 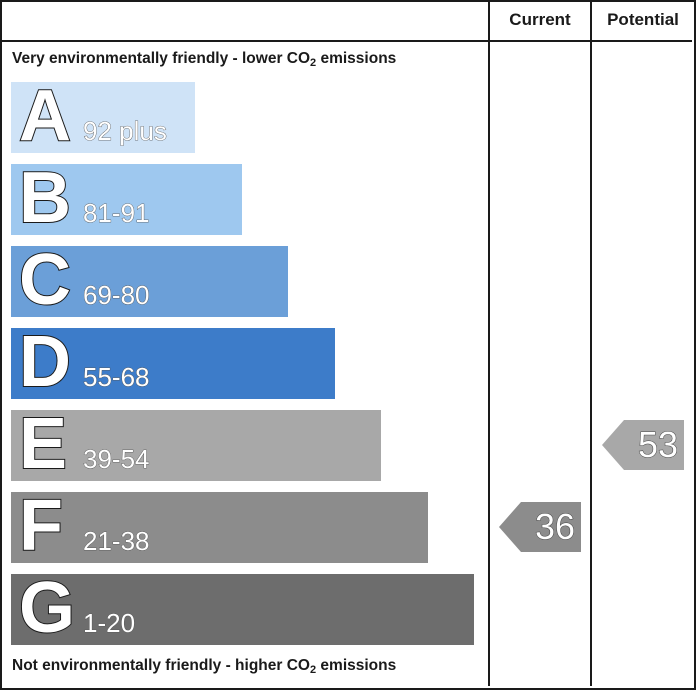 I want to click on current-rating-value: 36, so click(x=554, y=527).